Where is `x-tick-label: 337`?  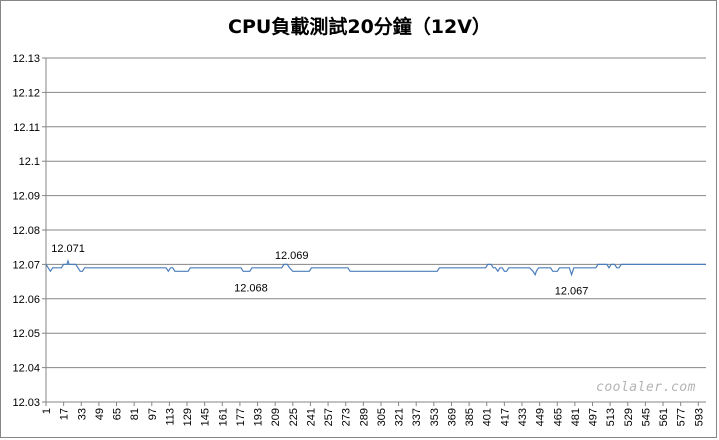 x-tick-label: 337 is located at coordinates (417, 417).